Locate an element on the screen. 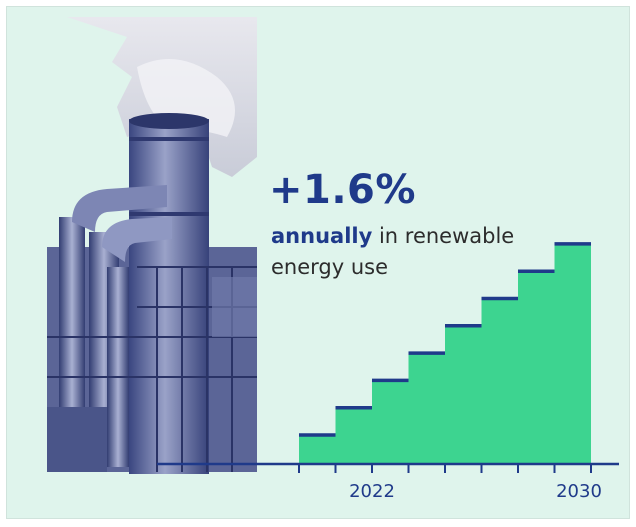 The width and height of the screenshot is (636, 527). subtitle-line-2: energy use is located at coordinates (330, 267).